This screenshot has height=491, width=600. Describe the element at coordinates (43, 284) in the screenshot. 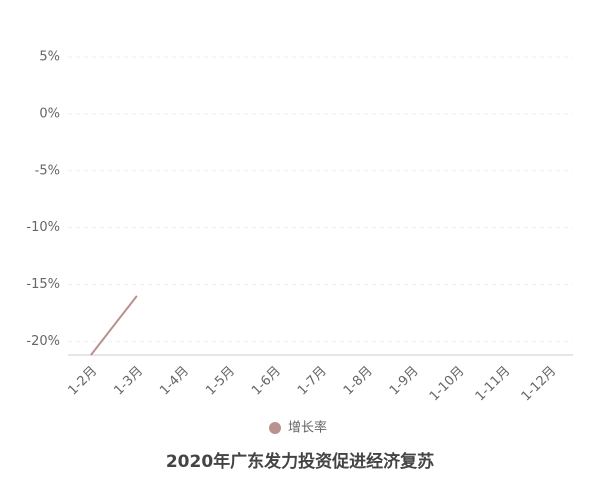

I see `y-tick-label: -15%` at that location.